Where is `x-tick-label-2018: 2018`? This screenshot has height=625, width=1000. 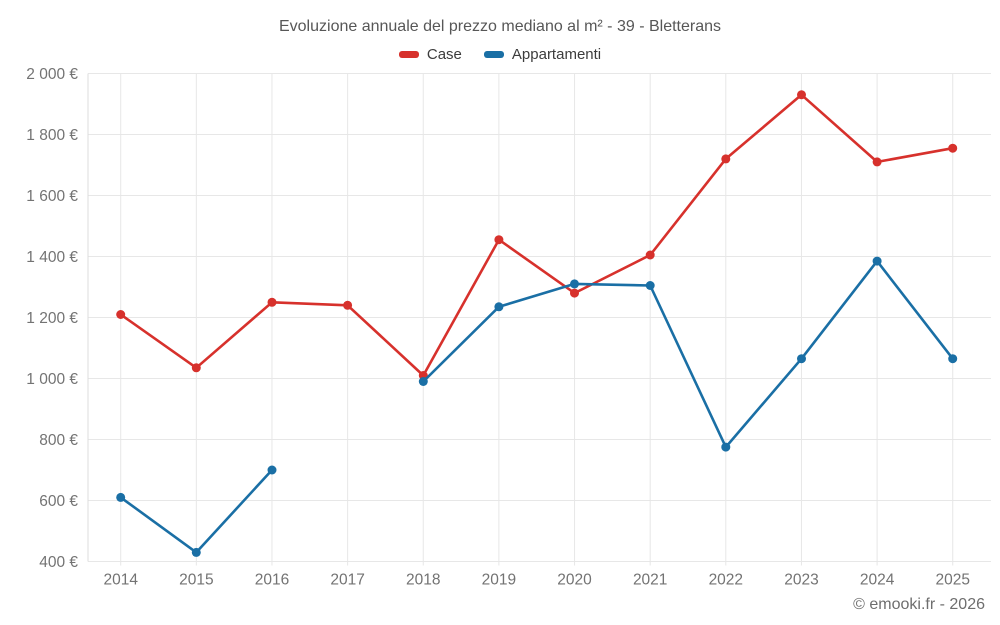
x-tick-label-2018: 2018 is located at coordinates (423, 580).